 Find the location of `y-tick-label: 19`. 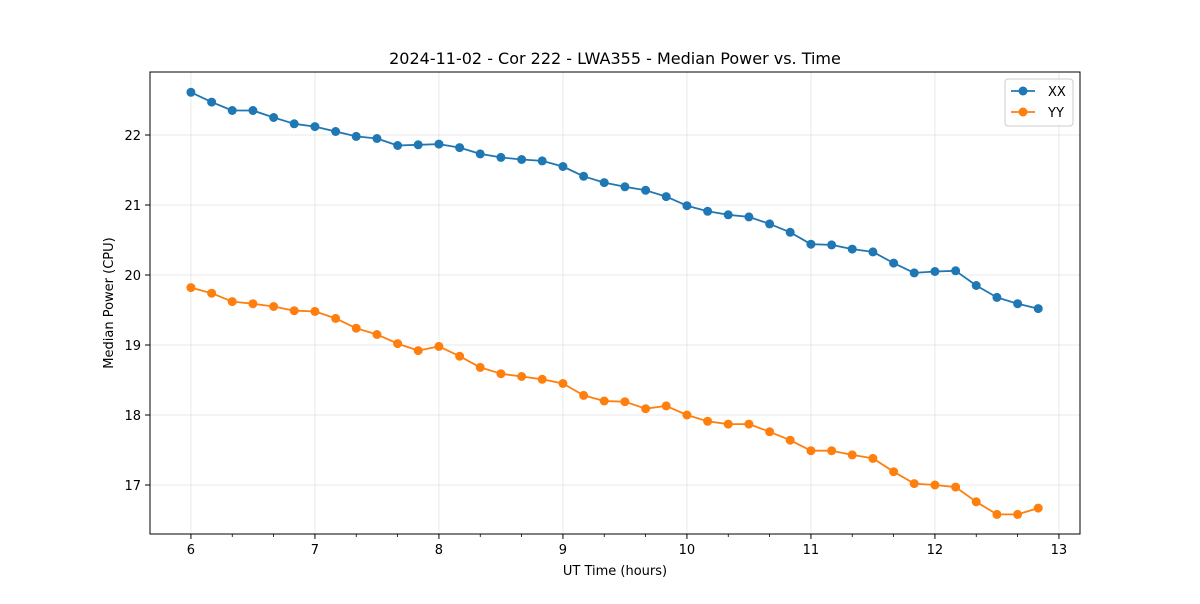

y-tick-label: 19 is located at coordinates (132, 346).